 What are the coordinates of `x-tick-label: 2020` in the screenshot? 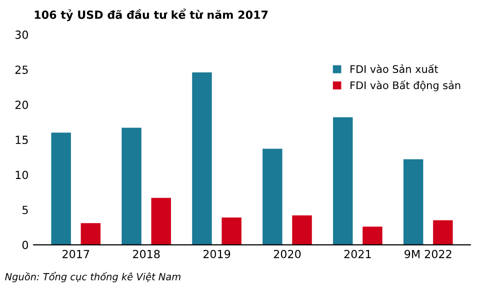 It's located at (287, 254).